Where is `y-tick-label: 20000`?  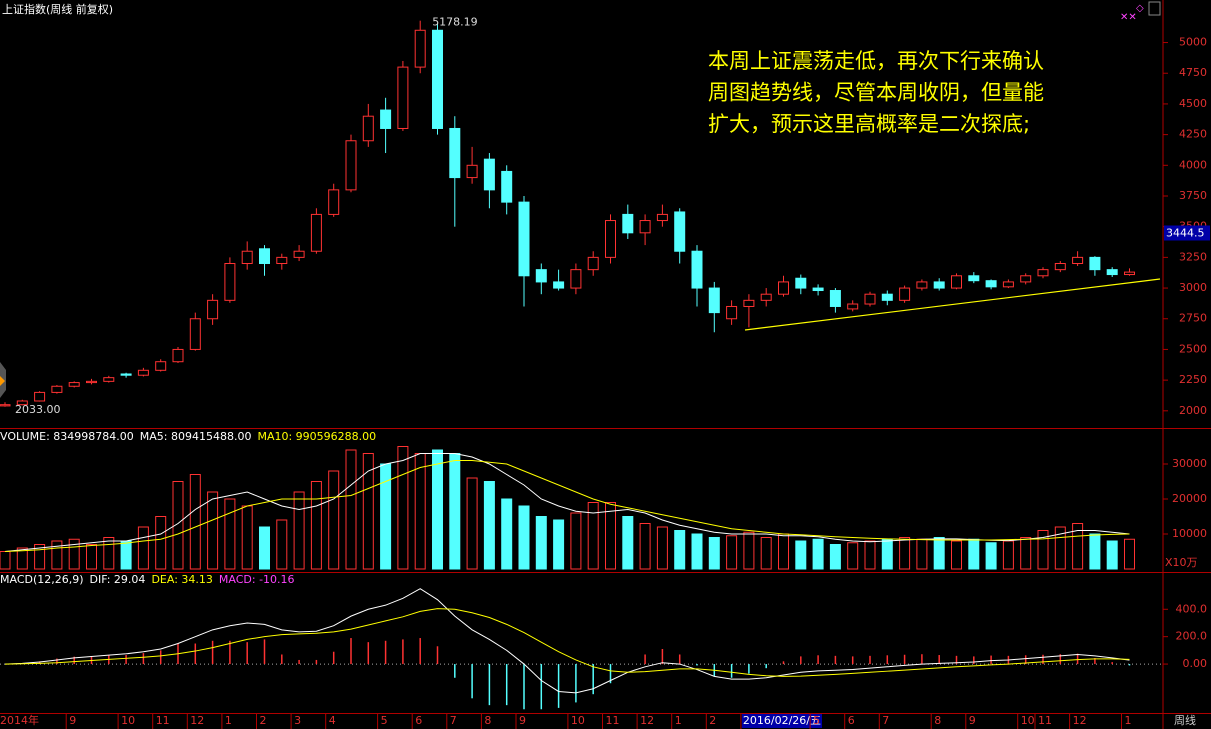
y-tick-label: 20000 is located at coordinates (1189, 498).